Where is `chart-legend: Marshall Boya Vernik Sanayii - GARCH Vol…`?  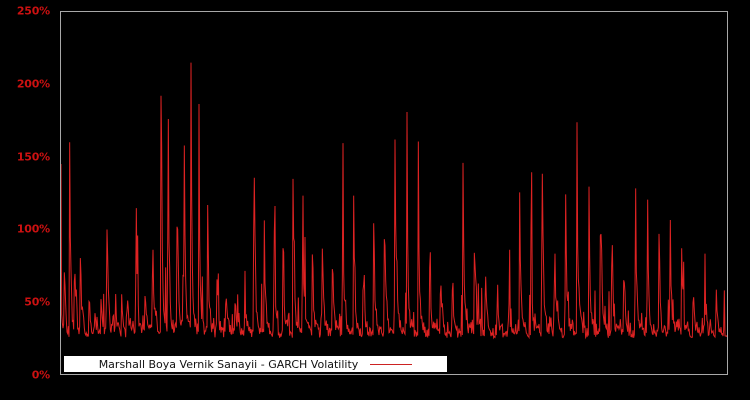 chart-legend: Marshall Boya Vernik Sanayii - GARCH Vol… is located at coordinates (255, 364).